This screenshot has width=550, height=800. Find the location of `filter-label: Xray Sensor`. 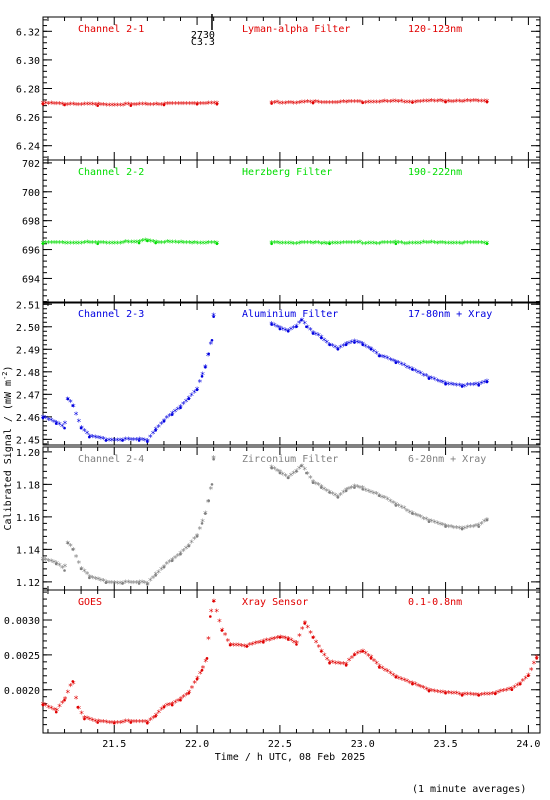

filter-label: Xray Sensor is located at coordinates (275, 602).